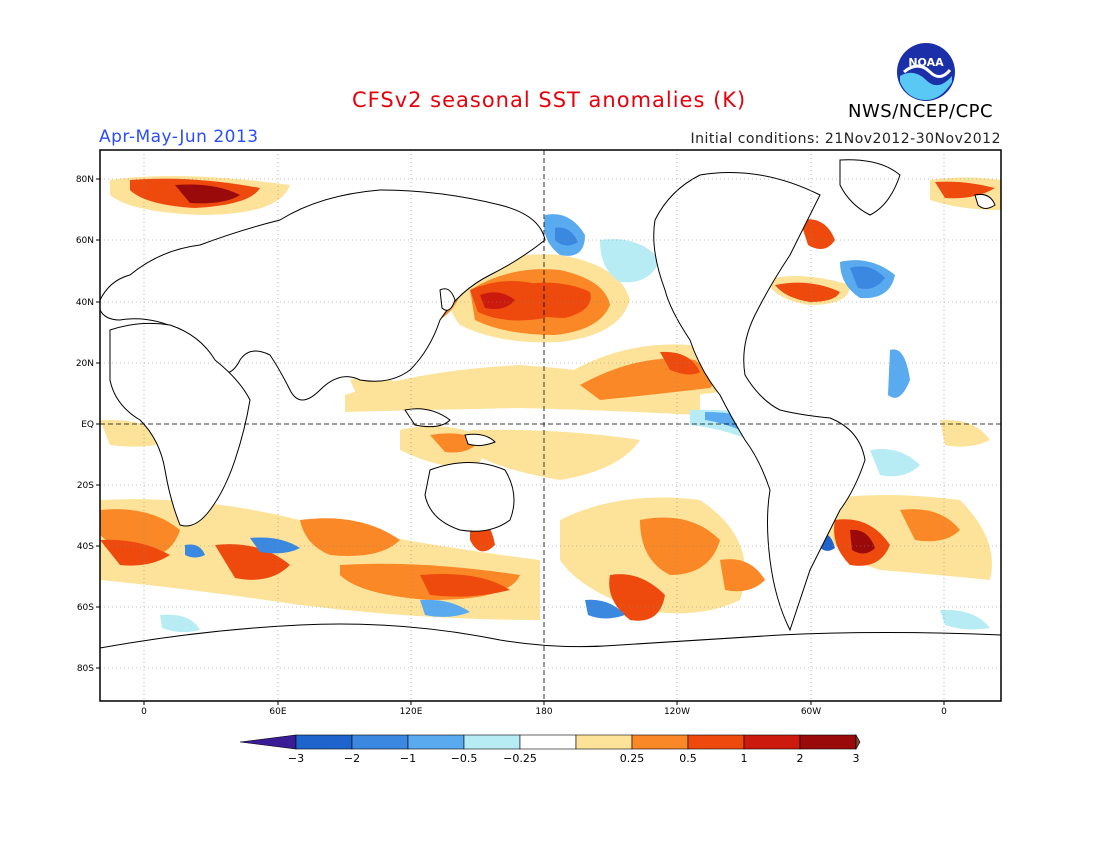 This screenshot has height=850, width=1100. Describe the element at coordinates (268, 742) in the screenshot. I see `colorbar-min-arrow` at that location.